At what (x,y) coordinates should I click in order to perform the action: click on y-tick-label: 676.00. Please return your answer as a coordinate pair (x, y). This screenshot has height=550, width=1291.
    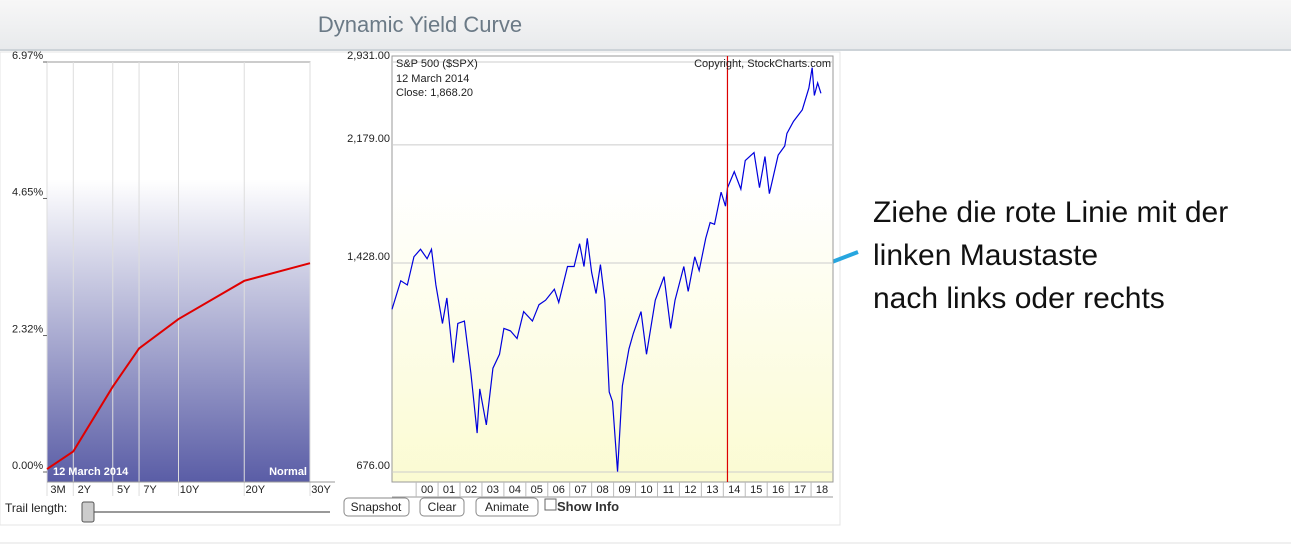
    Looking at the image, I should click on (373, 466).